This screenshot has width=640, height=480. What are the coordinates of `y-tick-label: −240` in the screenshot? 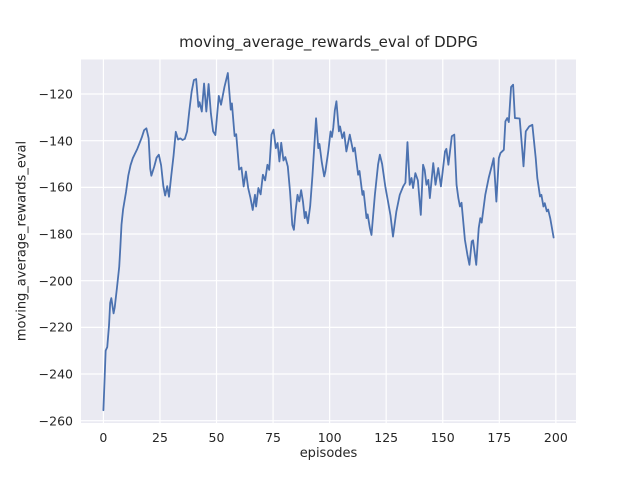 It's located at (55, 374).